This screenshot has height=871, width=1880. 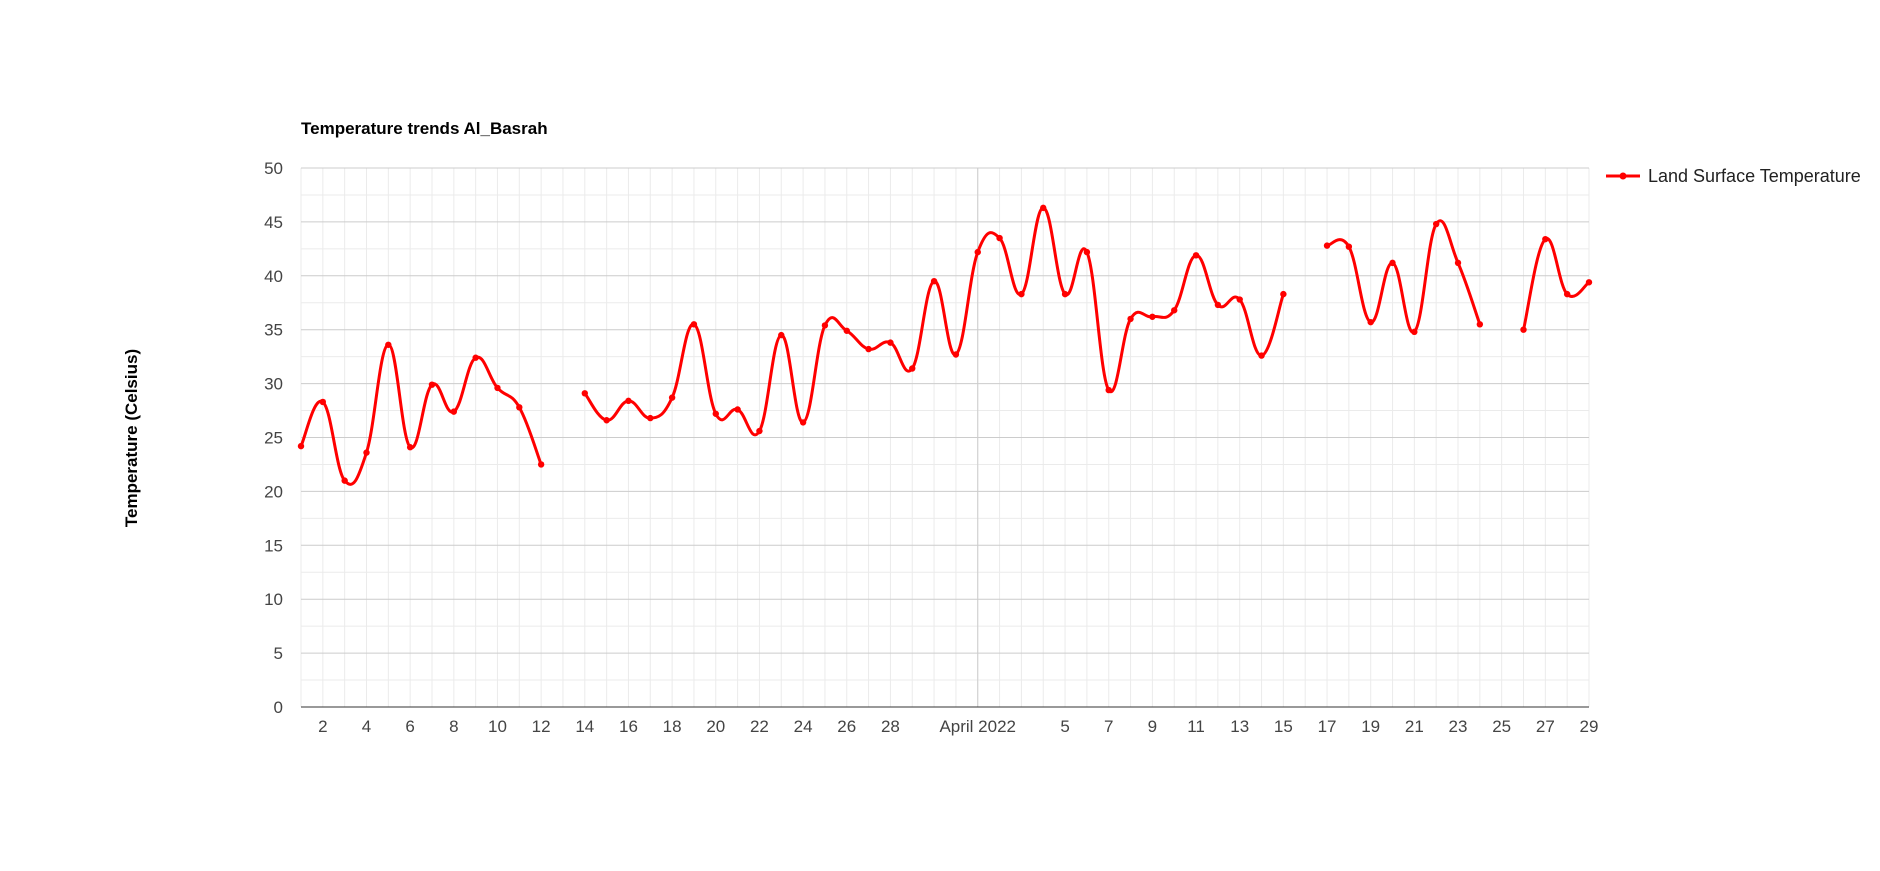 I want to click on x-tick-label: 28, so click(x=890, y=726).